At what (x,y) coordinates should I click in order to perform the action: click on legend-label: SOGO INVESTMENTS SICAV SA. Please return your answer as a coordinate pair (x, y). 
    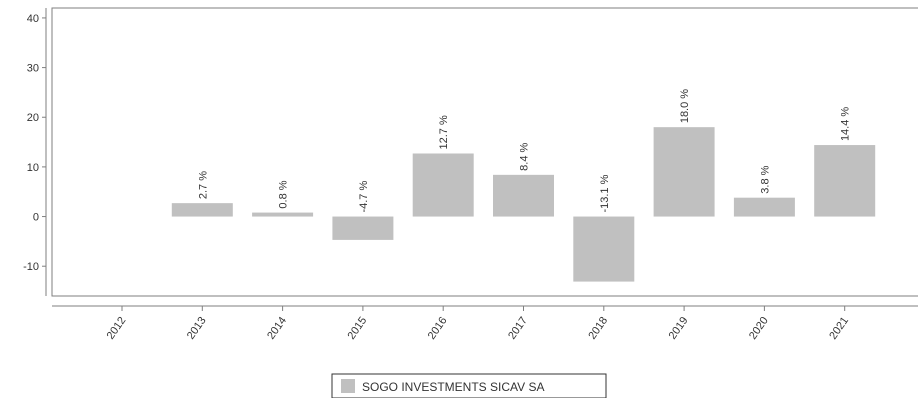
    Looking at the image, I should click on (453, 387).